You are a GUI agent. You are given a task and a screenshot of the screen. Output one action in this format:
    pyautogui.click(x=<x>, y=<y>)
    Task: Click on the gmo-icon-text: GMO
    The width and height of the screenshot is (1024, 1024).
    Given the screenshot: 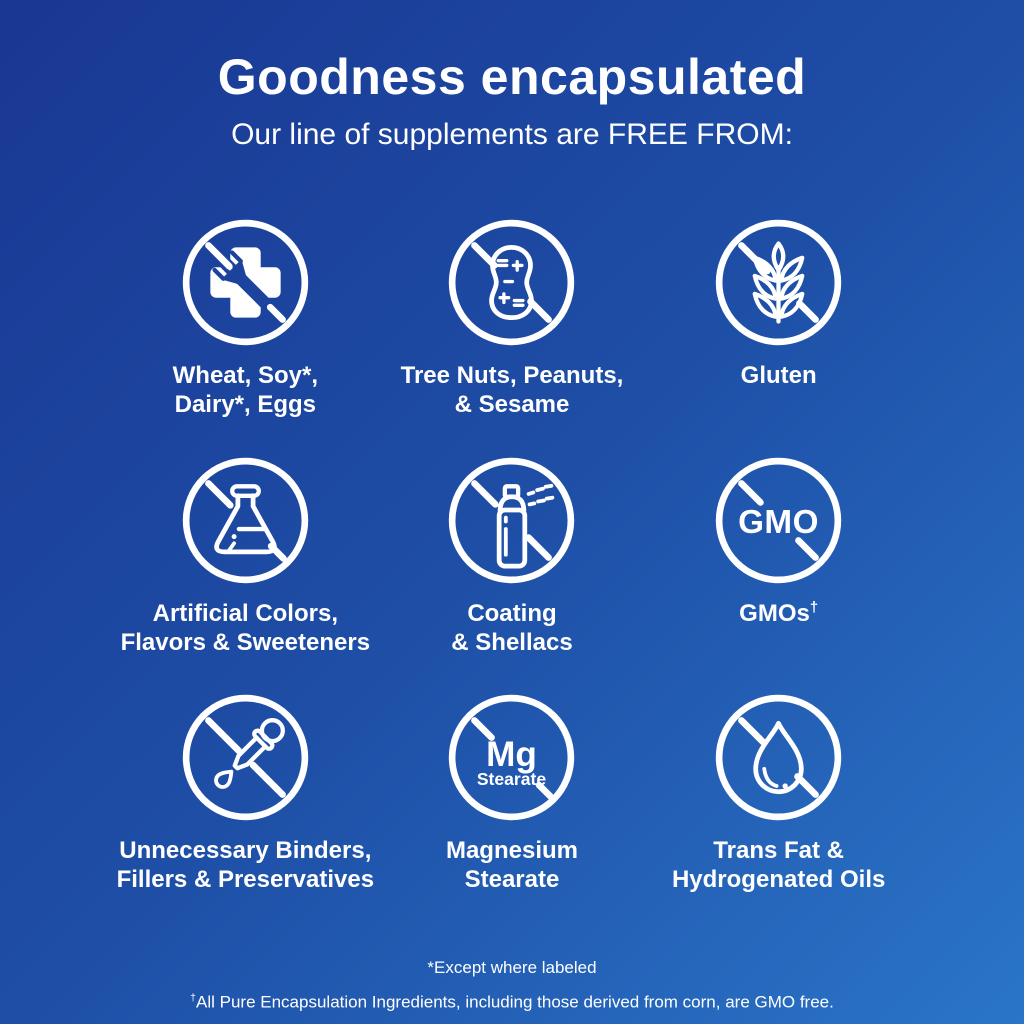 What is the action you would take?
    pyautogui.click(x=778, y=521)
    